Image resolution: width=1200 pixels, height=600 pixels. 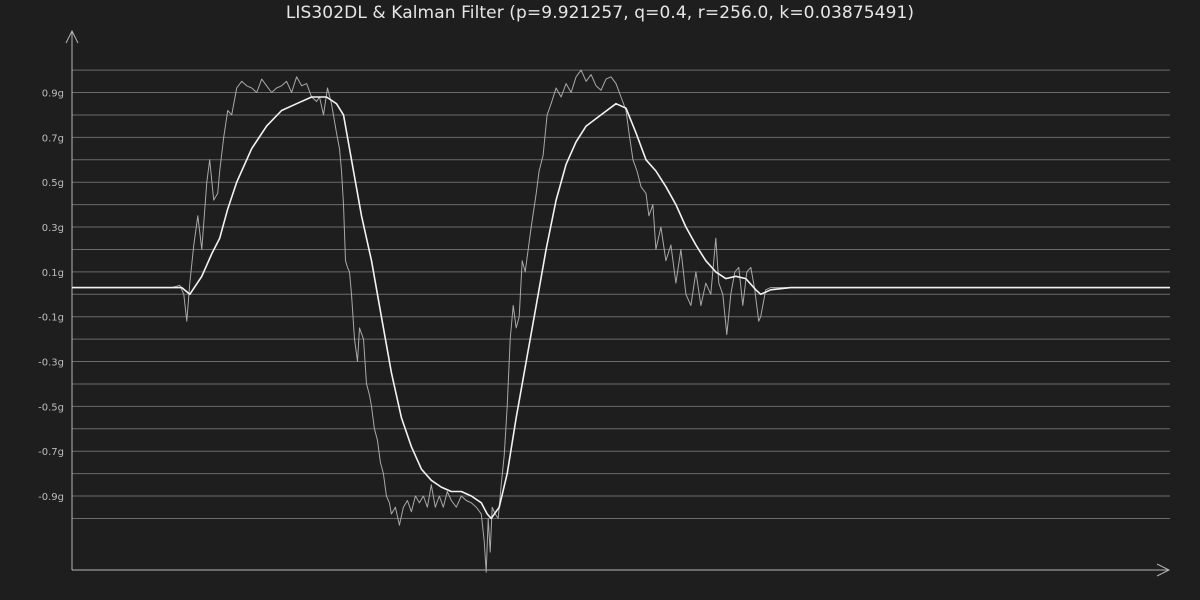 I want to click on y-tick-label: 0.5g, so click(x=53, y=183).